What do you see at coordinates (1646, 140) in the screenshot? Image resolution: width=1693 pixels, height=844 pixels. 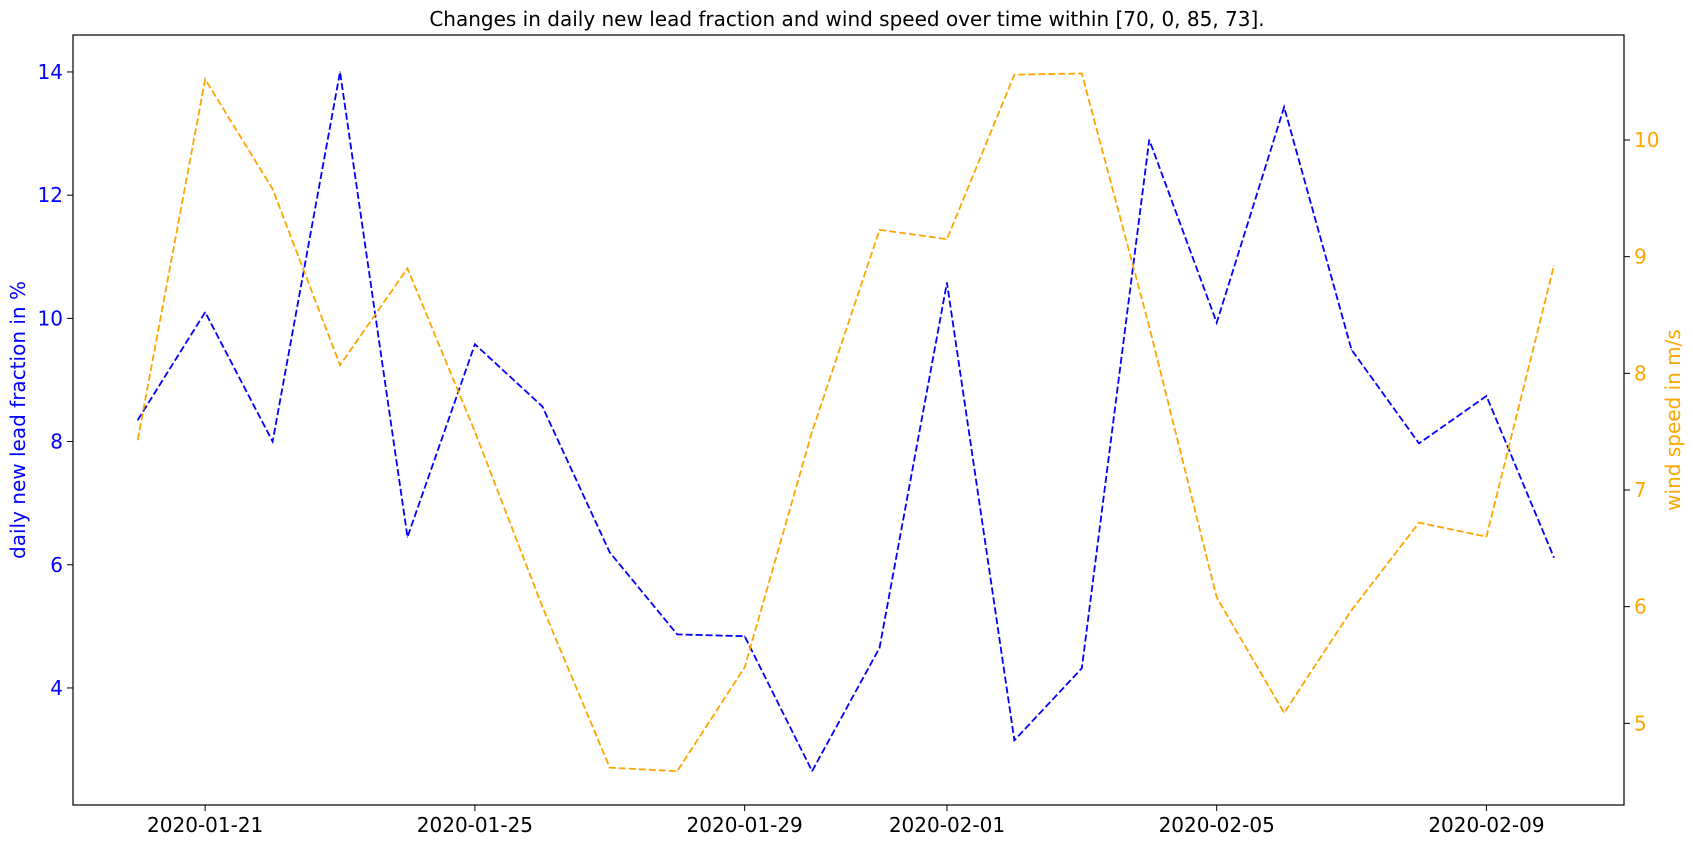 I see `y-right-tick-label: 10` at bounding box center [1646, 140].